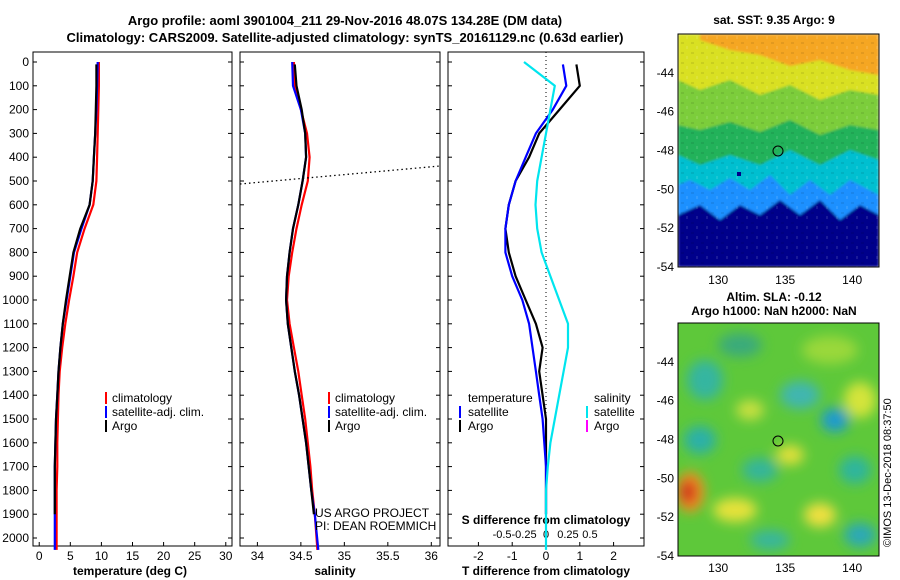 The height and width of the screenshot is (580, 900). Describe the element at coordinates (19, 205) in the screenshot. I see `depth-tick: 600` at that location.